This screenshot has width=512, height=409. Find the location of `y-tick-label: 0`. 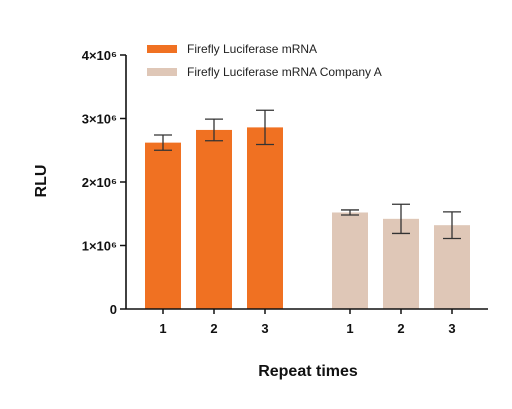

y-tick-label: 0 is located at coordinates (113, 309).